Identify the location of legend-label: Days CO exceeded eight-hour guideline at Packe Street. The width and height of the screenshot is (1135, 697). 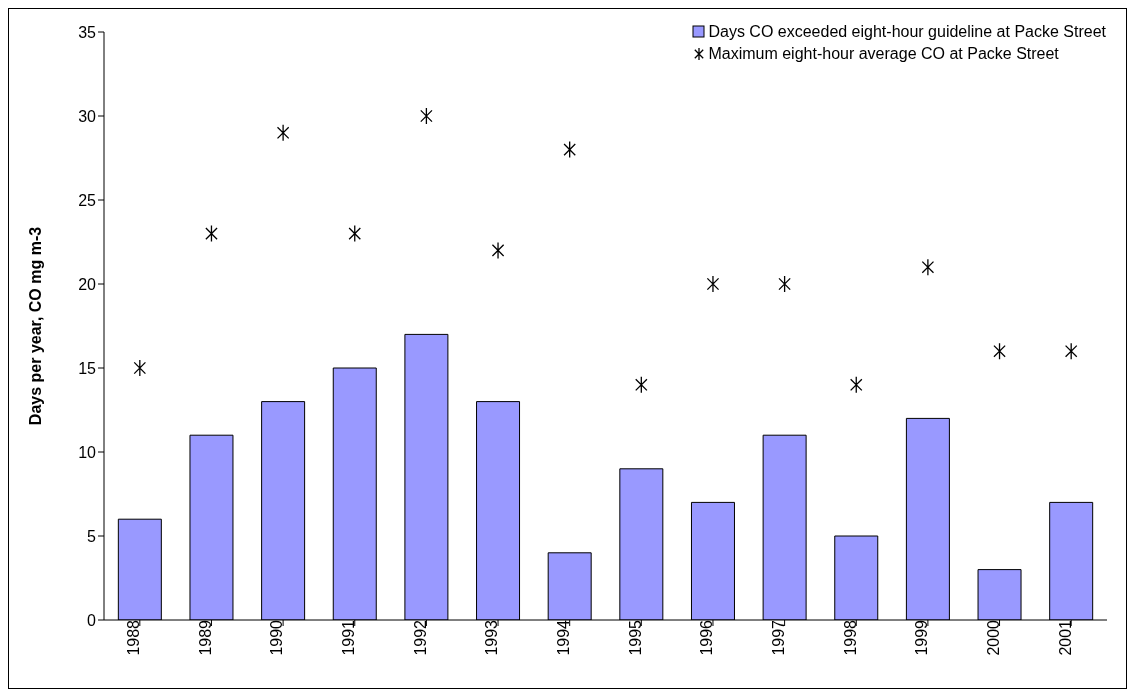
(907, 32).